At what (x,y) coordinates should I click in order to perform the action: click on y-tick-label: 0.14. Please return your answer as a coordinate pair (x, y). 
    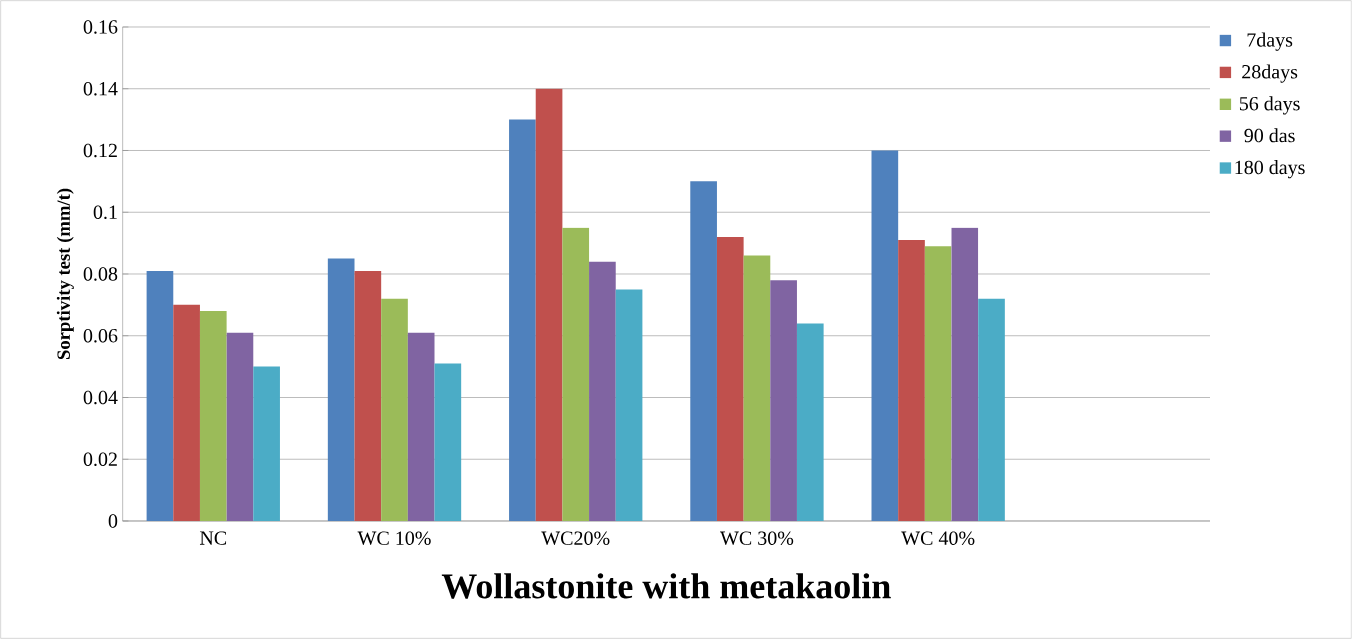
    Looking at the image, I should click on (100, 88).